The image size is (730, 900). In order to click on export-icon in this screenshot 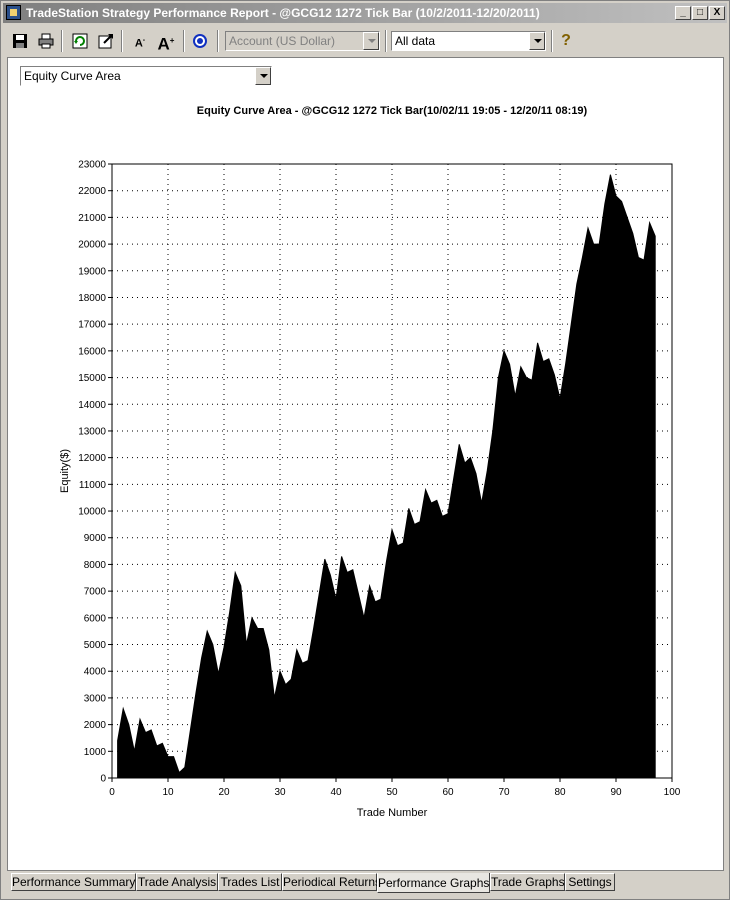, I will do `click(106, 41)`.